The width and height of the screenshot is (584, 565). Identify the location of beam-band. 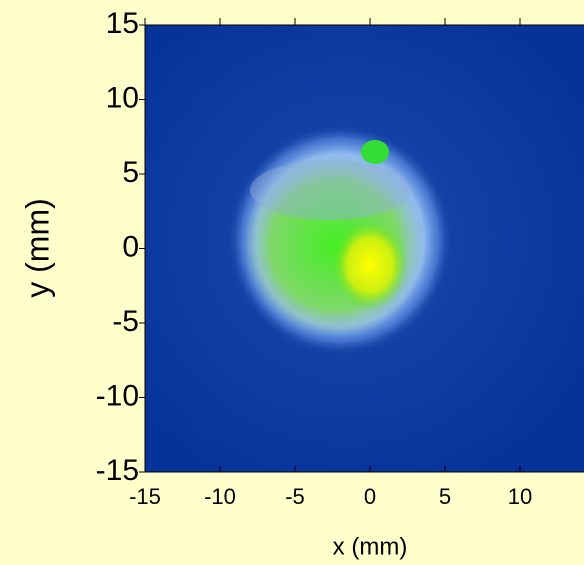
(330, 190).